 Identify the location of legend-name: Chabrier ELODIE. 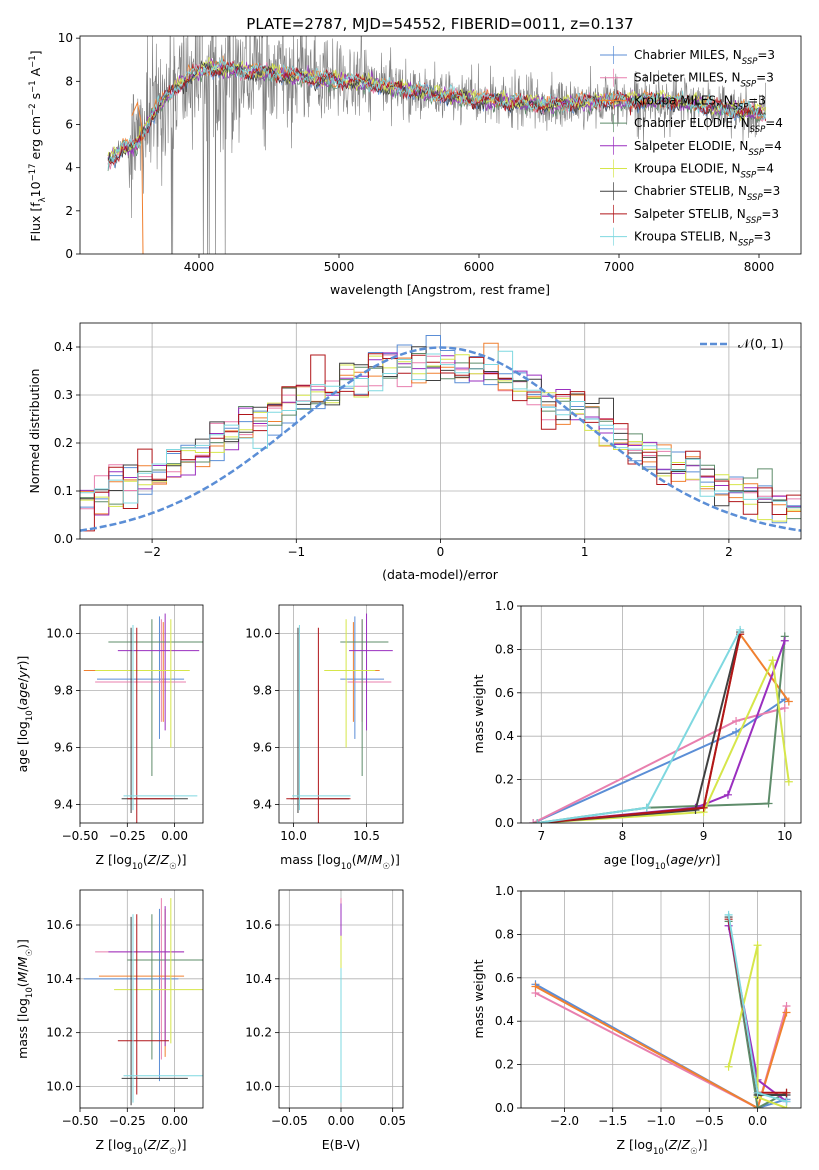
(683, 123).